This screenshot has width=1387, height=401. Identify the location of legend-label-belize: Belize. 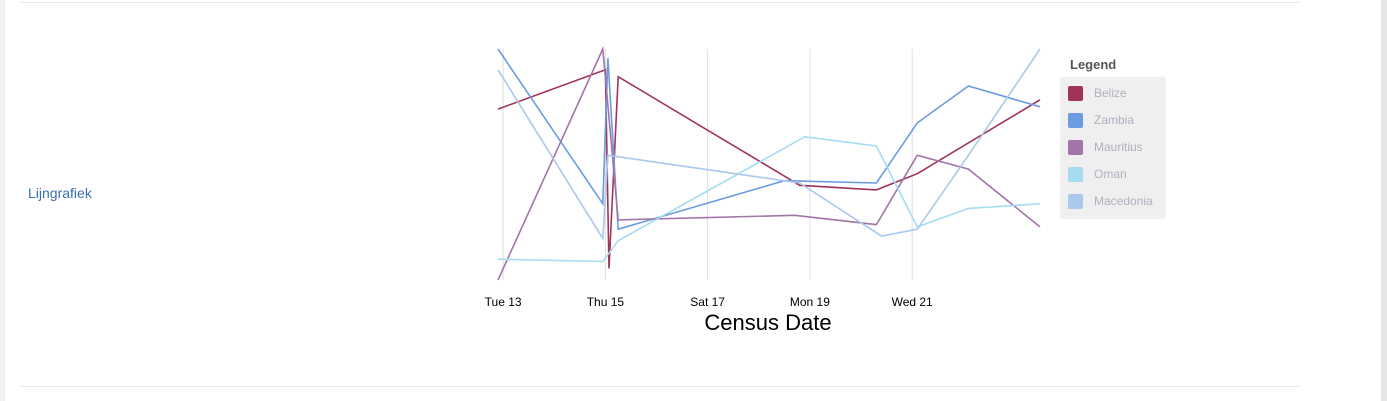
(1110, 93).